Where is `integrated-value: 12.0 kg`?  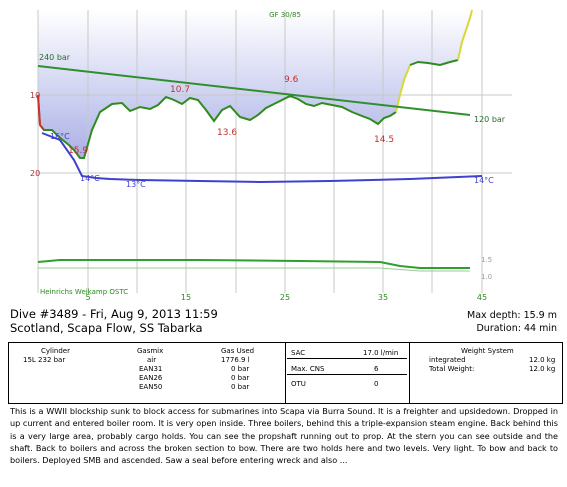 integrated-value: 12.0 kg is located at coordinates (542, 360).